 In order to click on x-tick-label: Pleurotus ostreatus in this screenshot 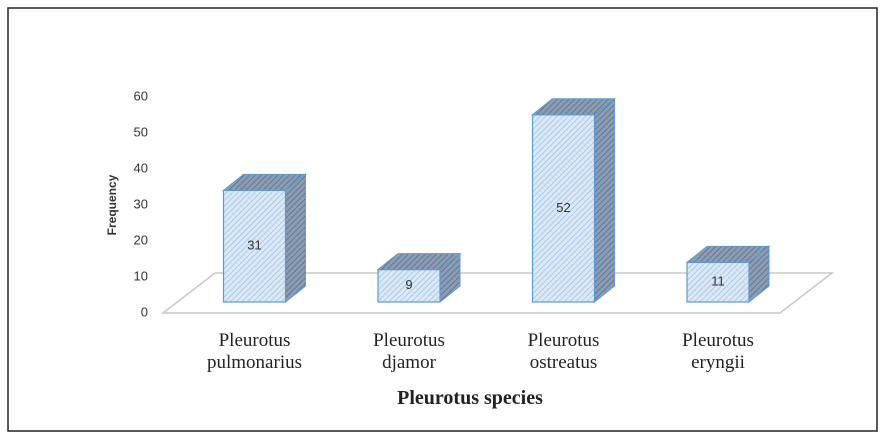, I will do `click(563, 351)`.